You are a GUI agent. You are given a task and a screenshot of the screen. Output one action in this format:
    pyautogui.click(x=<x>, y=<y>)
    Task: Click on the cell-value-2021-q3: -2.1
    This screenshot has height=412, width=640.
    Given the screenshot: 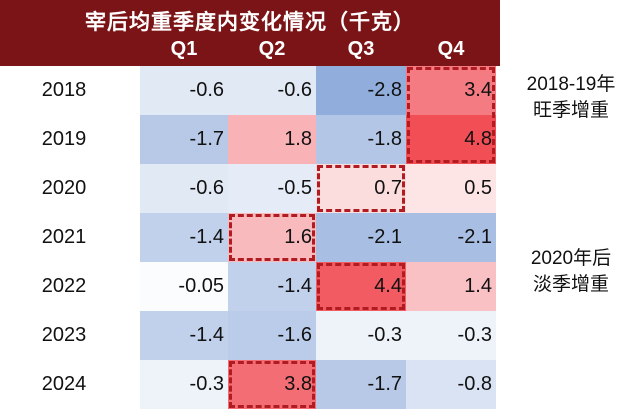 What is the action you would take?
    pyautogui.click(x=384, y=237)
    